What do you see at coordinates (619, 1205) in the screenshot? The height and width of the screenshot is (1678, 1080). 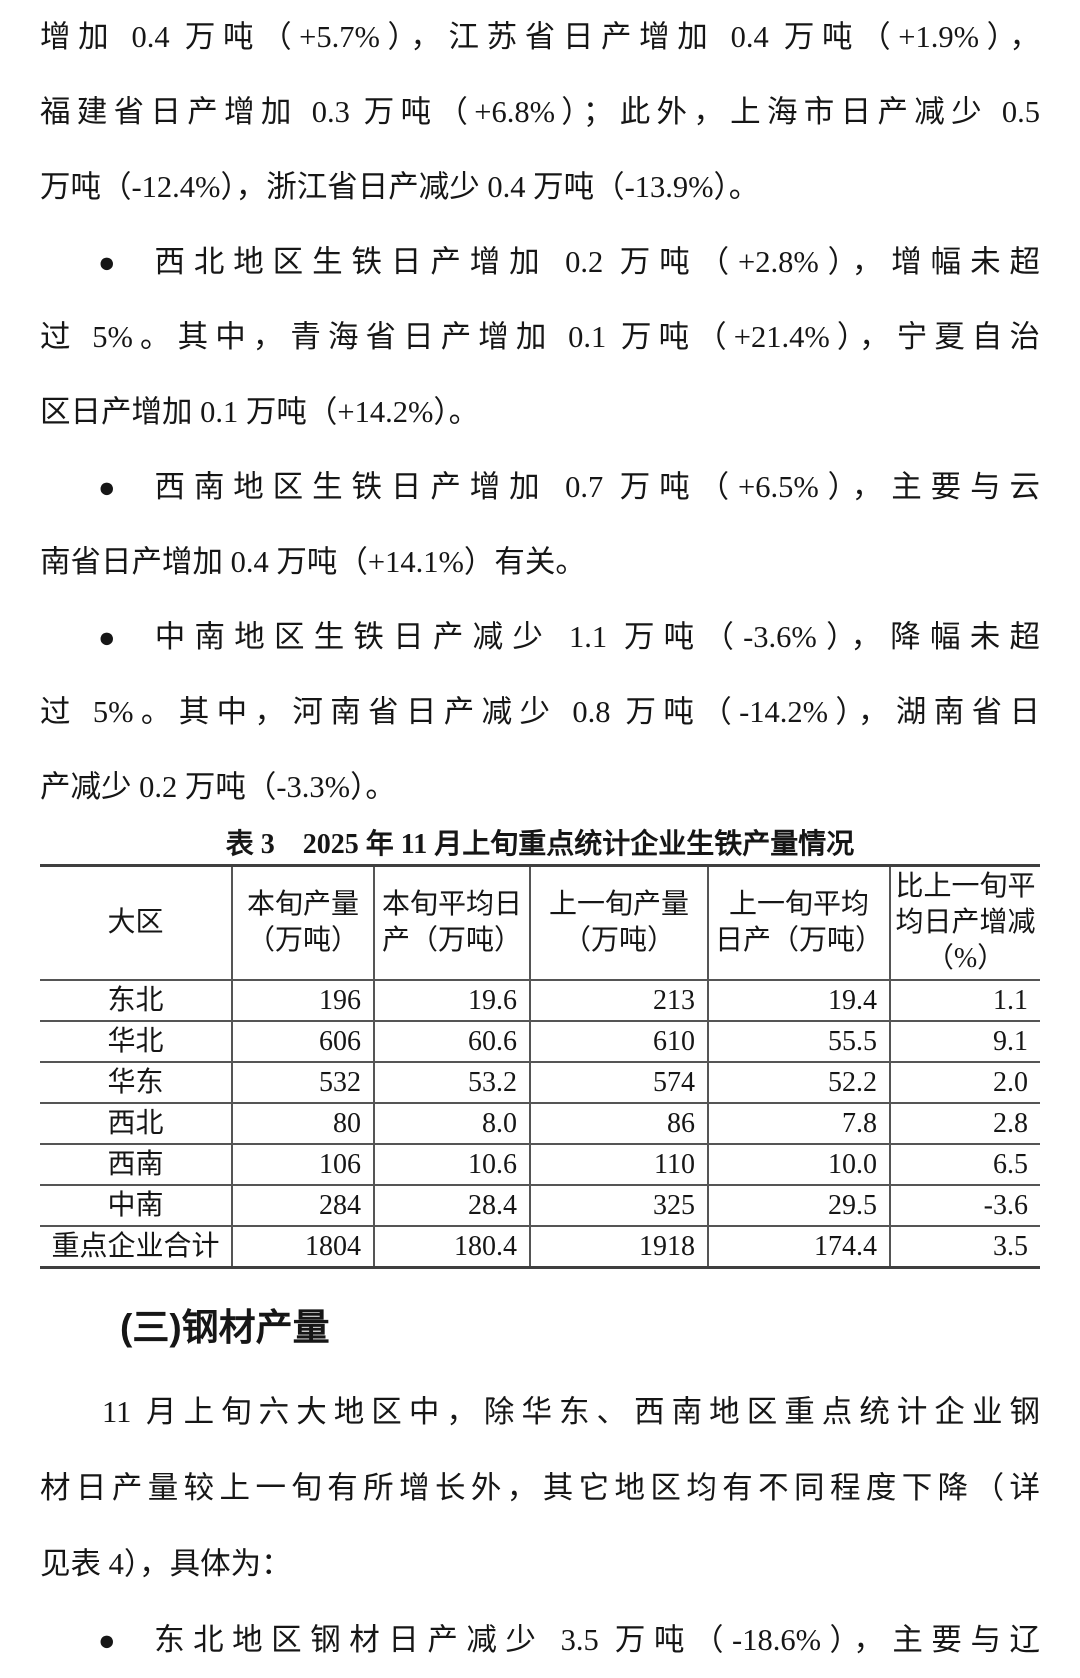 I see `table-cell: 325` at bounding box center [619, 1205].